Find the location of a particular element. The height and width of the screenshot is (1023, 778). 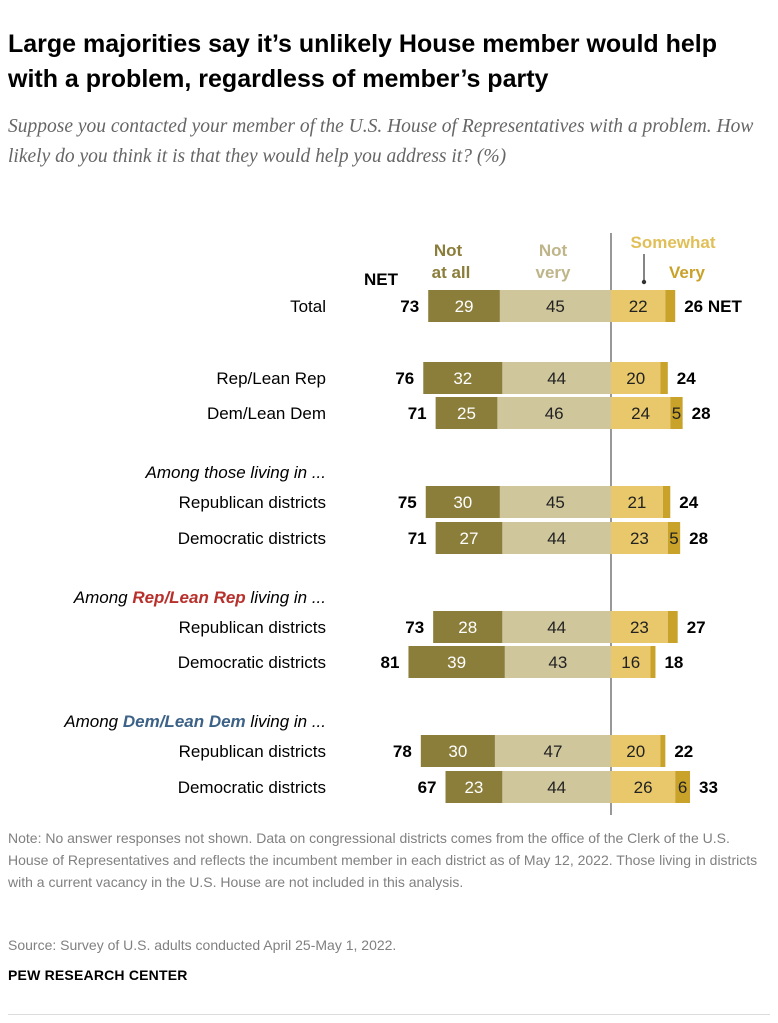

bar-not-very-label-3: 45 is located at coordinates (555, 502).